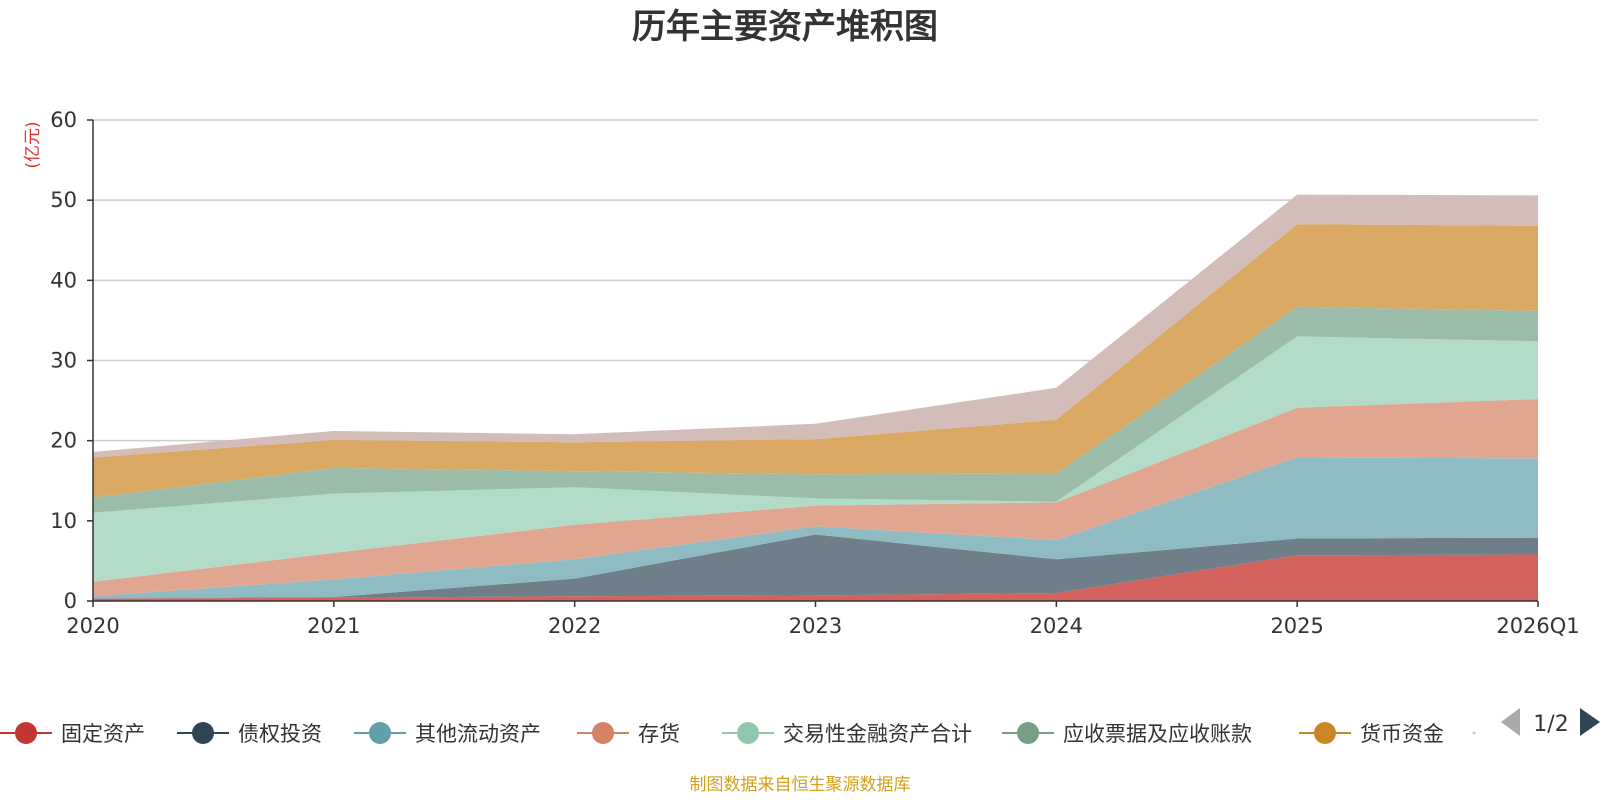 The image size is (1600, 800). What do you see at coordinates (628, 734) in the screenshot?
I see `legend-item: 存货` at bounding box center [628, 734].